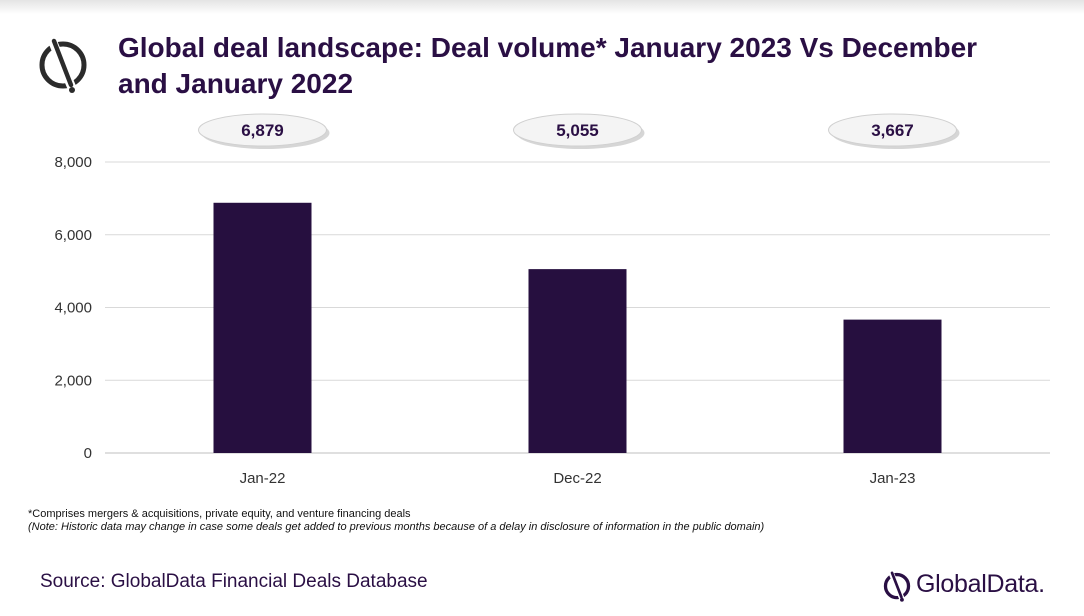 The width and height of the screenshot is (1084, 616). I want to click on top-shade, so click(542, 7).